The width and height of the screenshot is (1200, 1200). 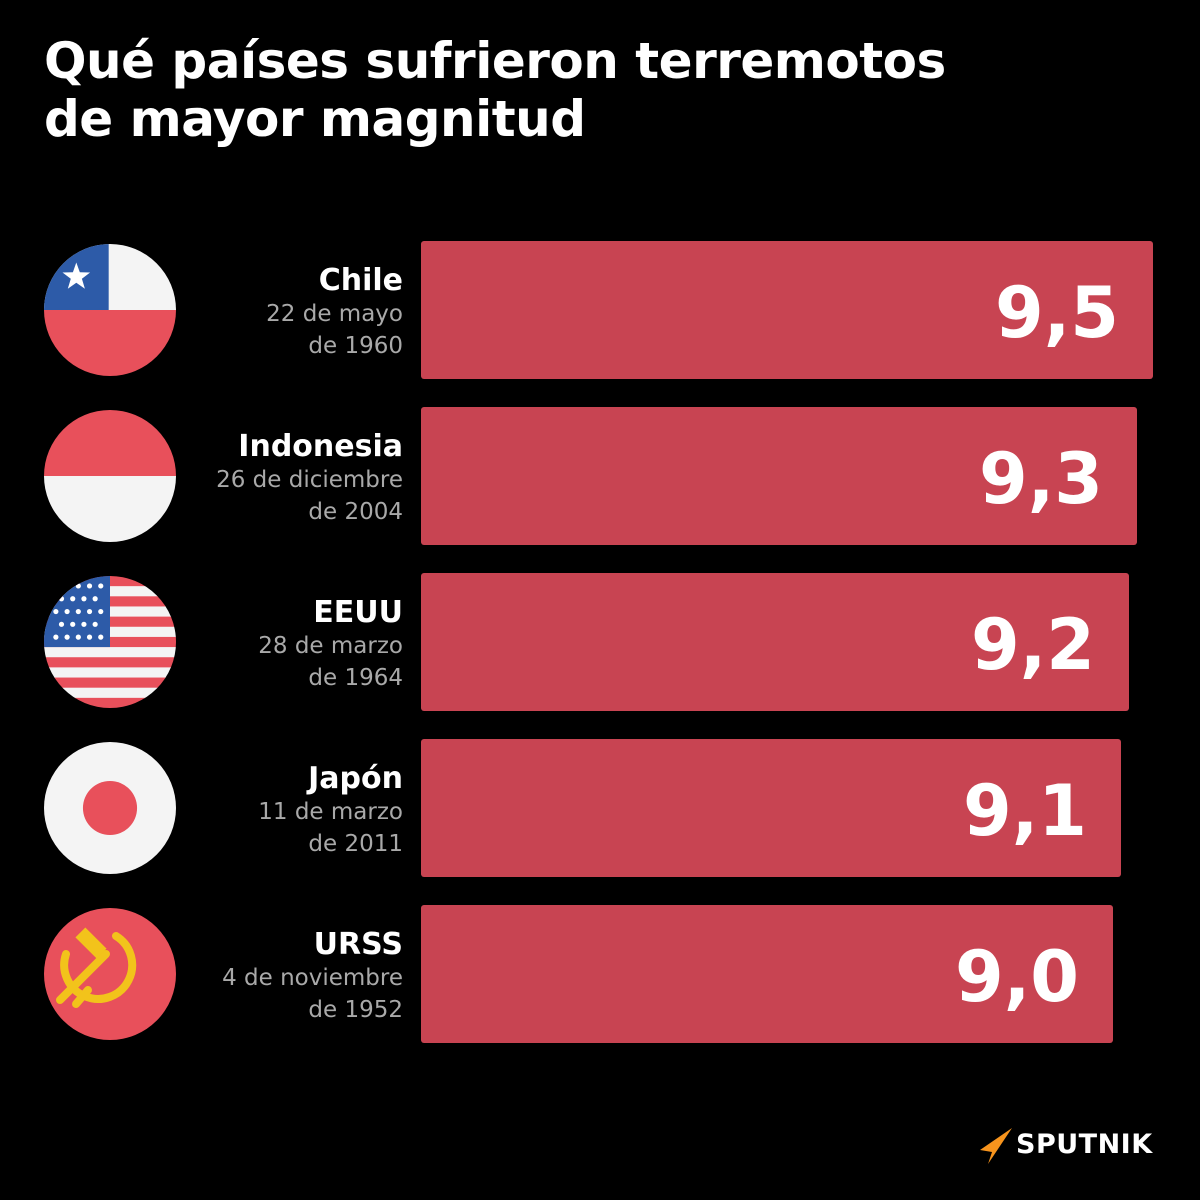 What do you see at coordinates (1017, 977) in the screenshot?
I see `value-label: 9,0` at bounding box center [1017, 977].